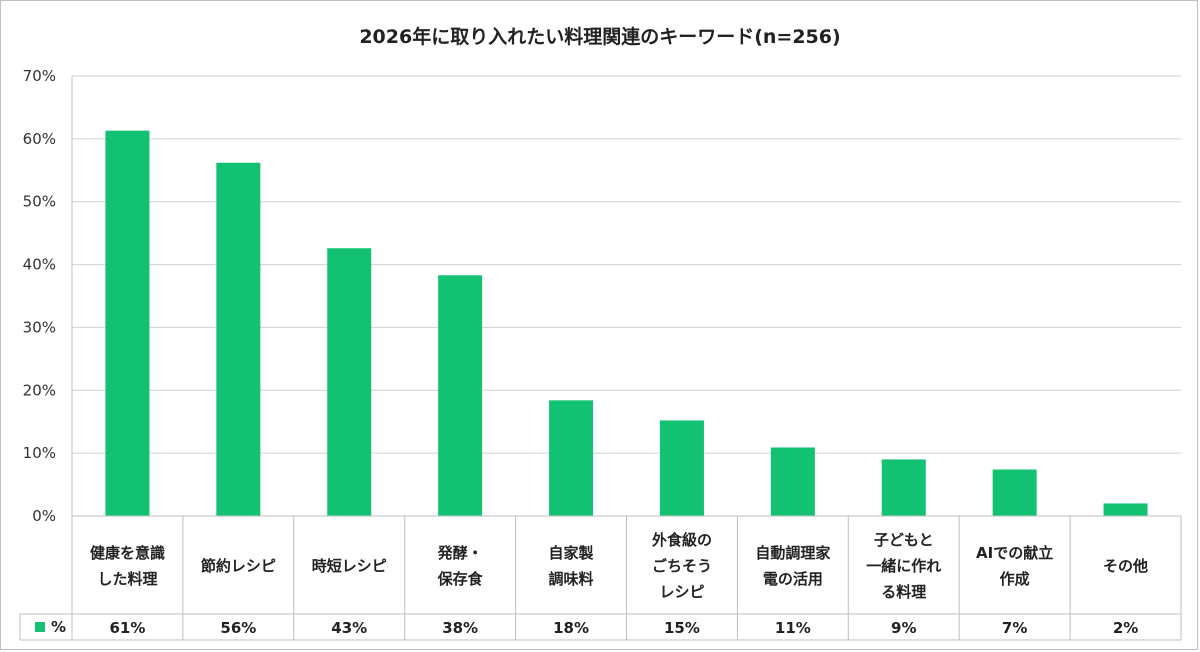 The width and height of the screenshot is (1200, 652). I want to click on y-tick-label: 40%, so click(39, 265).